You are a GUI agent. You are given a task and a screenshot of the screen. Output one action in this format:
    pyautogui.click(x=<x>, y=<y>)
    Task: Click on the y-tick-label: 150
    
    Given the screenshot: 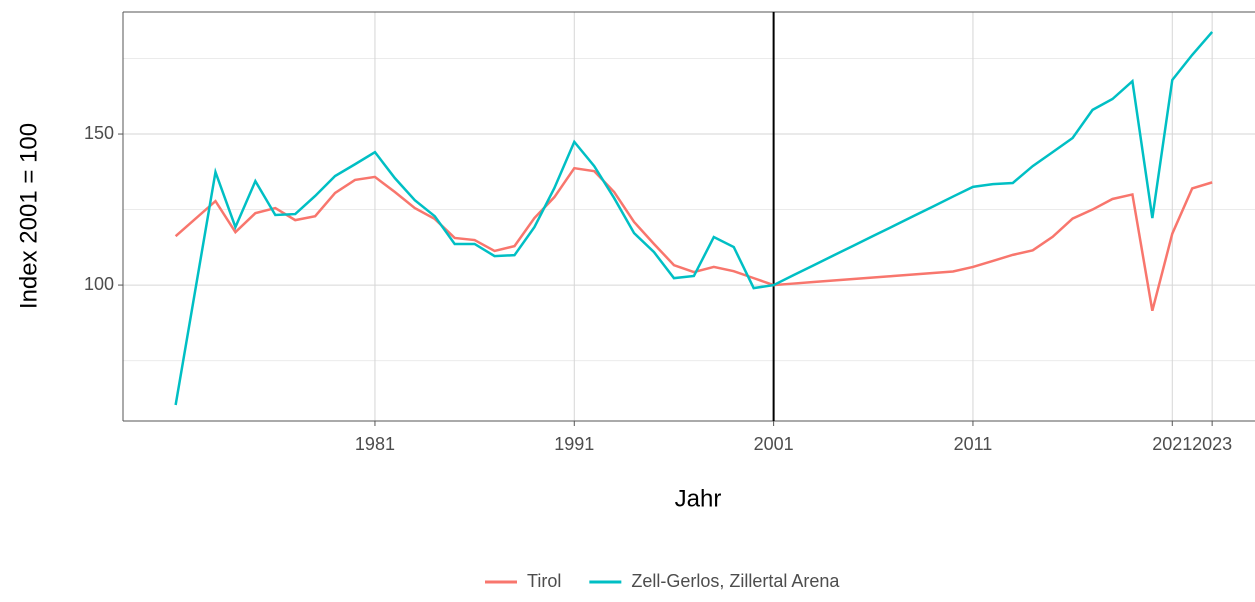 What is the action you would take?
    pyautogui.click(x=99, y=133)
    